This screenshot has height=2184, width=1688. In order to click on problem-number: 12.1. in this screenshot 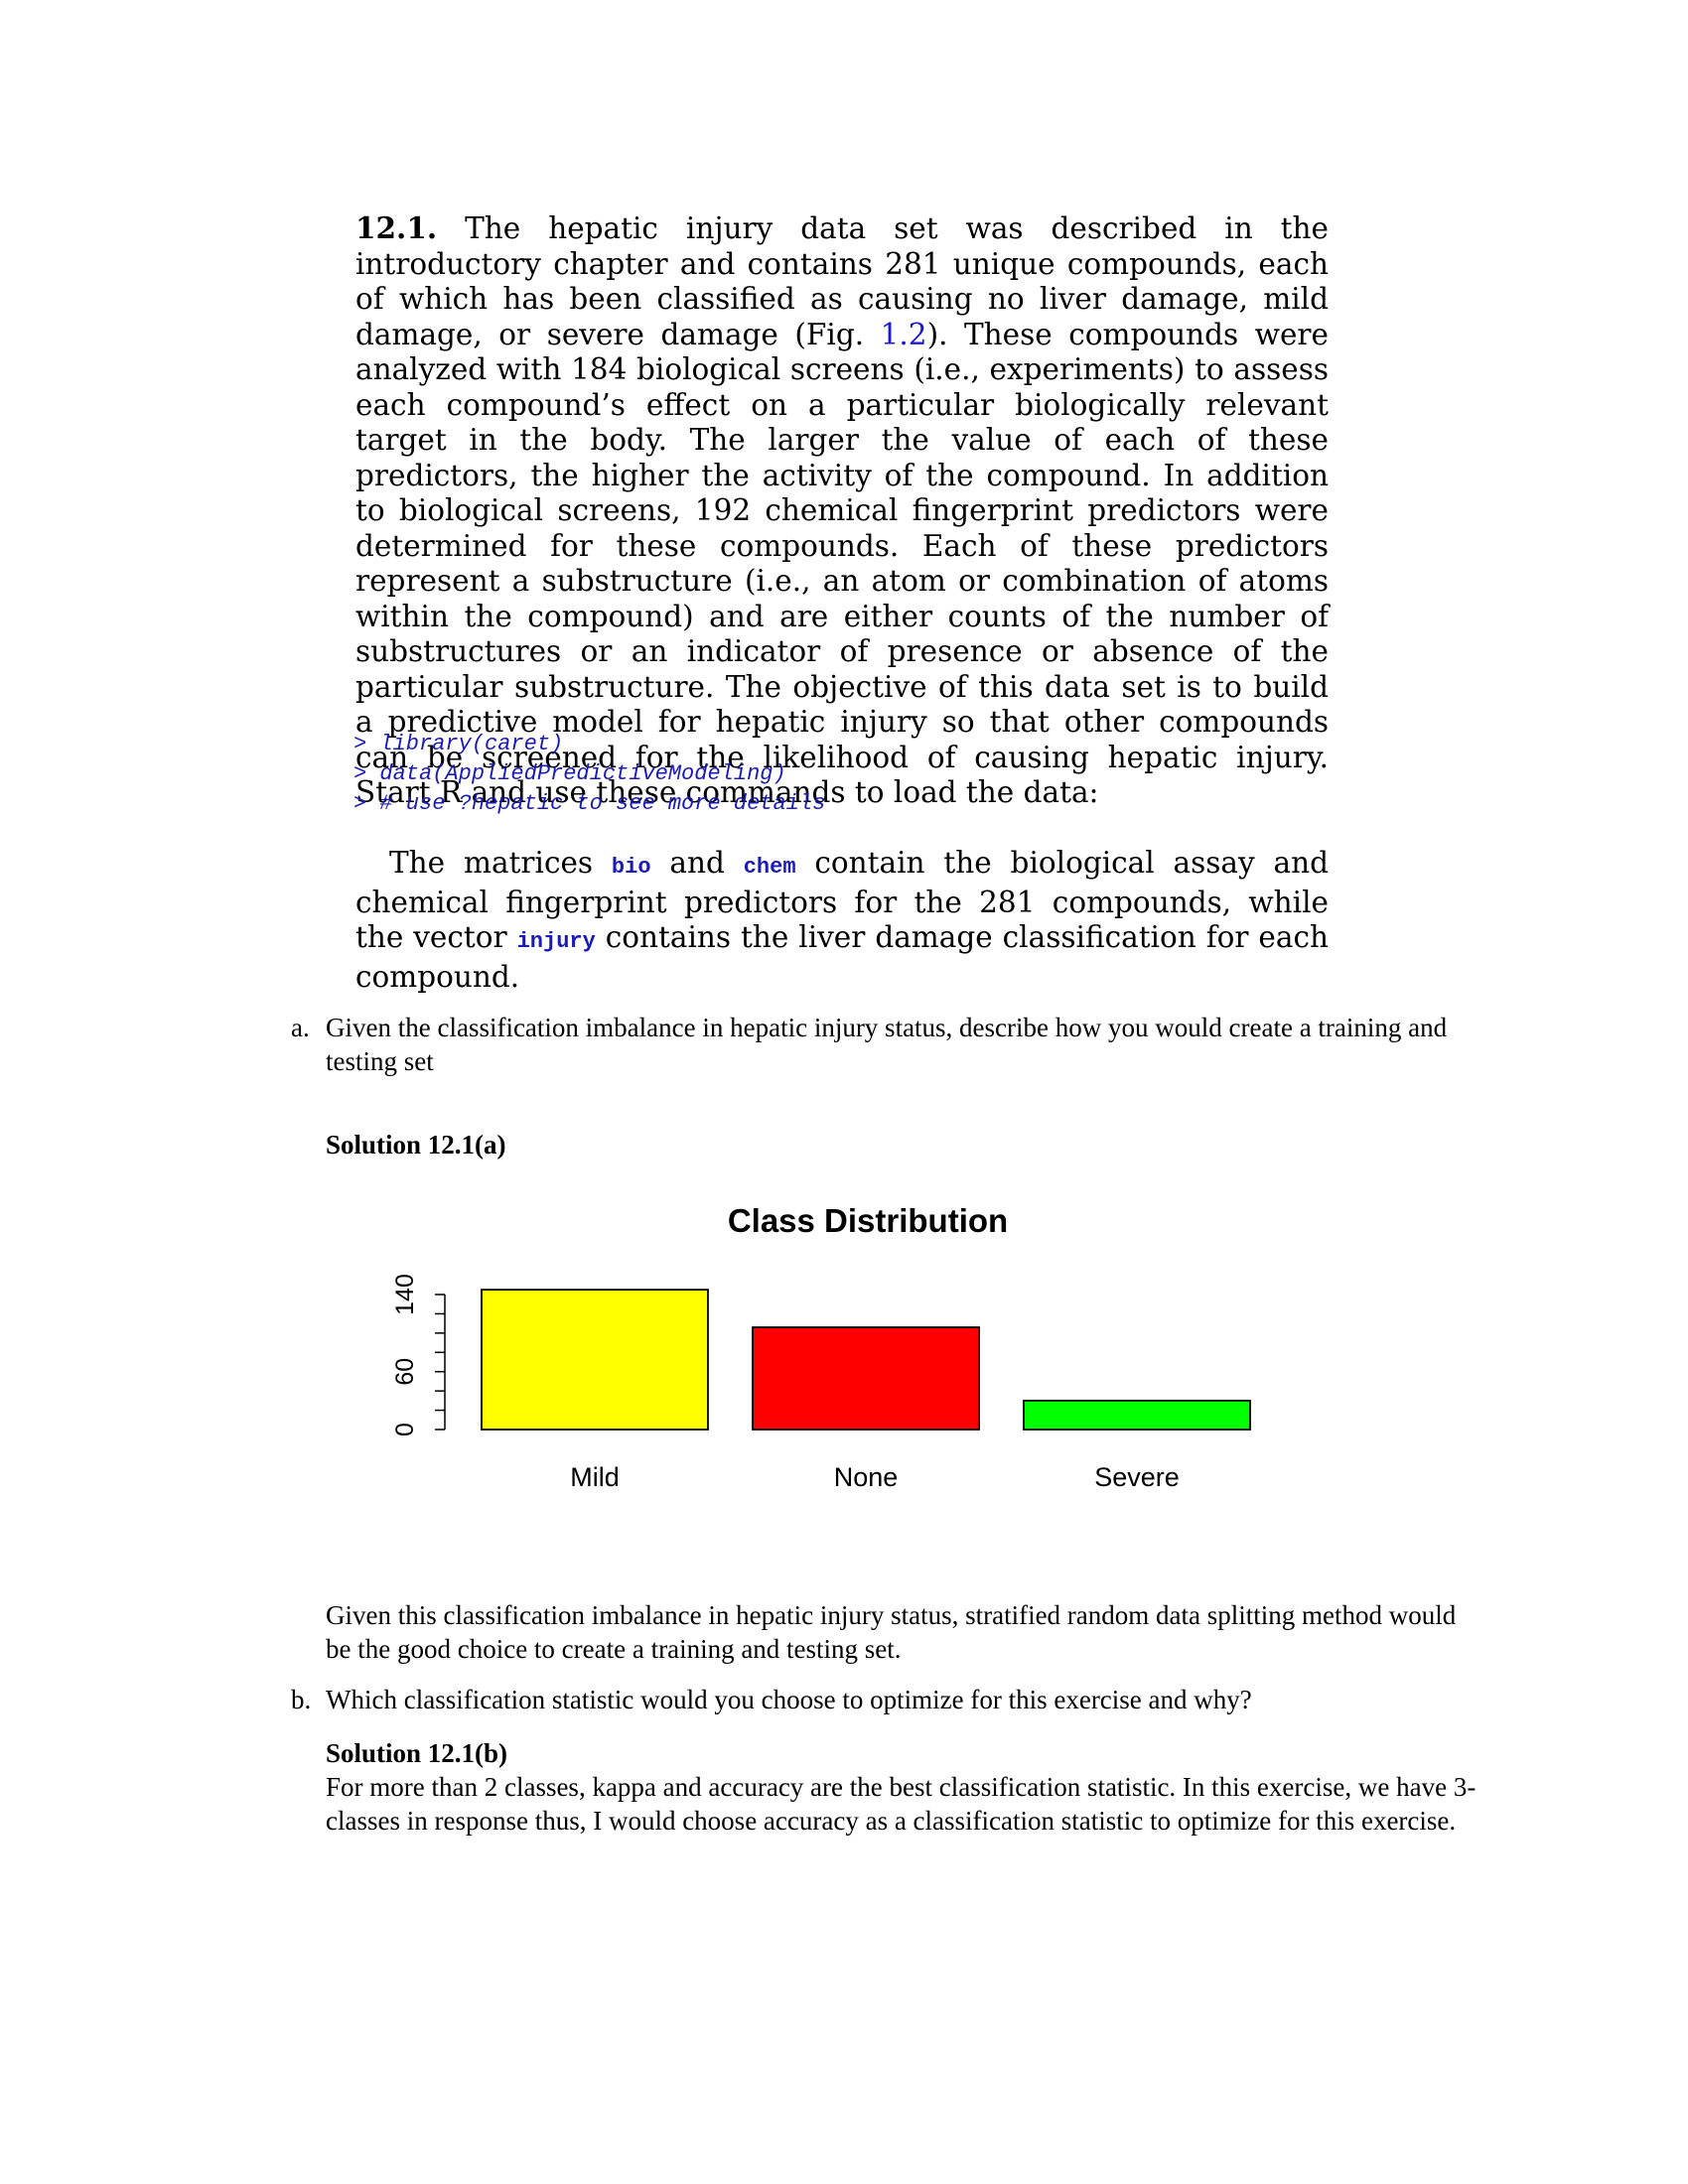, I will do `click(396, 227)`.